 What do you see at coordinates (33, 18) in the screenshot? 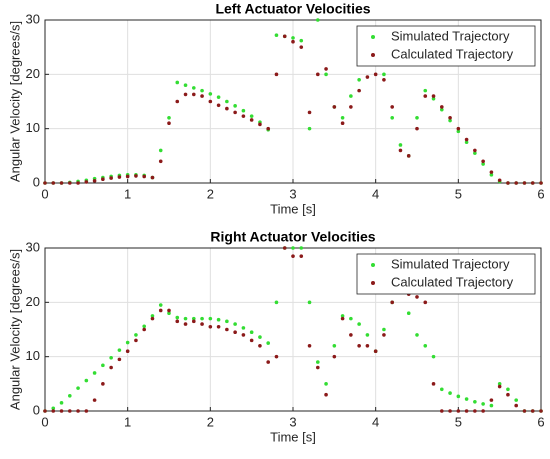
I see `y-tick-label: 30` at bounding box center [33, 18].